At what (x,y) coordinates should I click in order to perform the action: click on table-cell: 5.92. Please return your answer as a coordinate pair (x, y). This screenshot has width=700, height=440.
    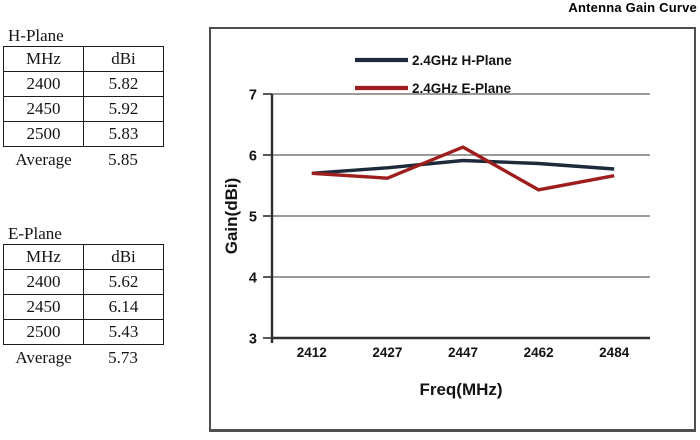
    Looking at the image, I should click on (123, 109).